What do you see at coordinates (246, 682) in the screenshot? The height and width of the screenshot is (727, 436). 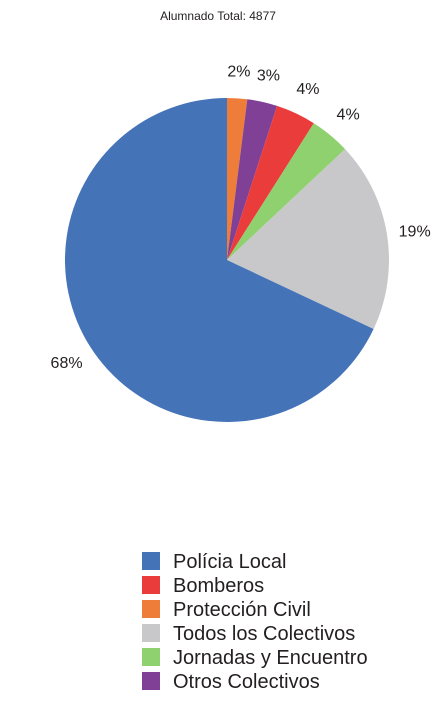 I see `legend-label: Otros Colectivos` at bounding box center [246, 682].